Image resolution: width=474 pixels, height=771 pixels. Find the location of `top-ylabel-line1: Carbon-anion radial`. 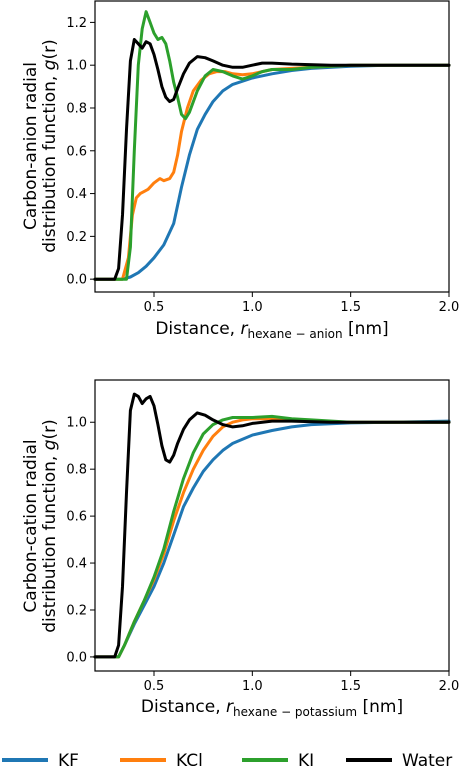

top-ylabel-line1: Carbon-anion radial is located at coordinates (31, 146).